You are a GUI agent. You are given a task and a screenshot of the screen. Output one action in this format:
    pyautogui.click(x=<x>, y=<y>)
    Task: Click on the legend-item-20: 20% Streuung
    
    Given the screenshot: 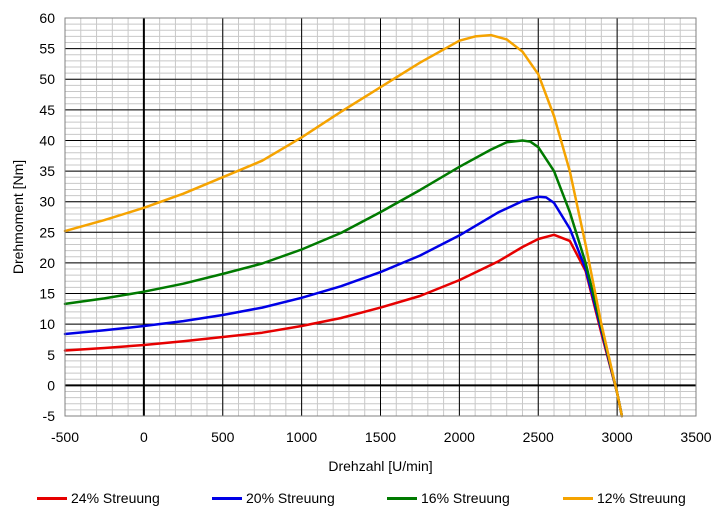 What is the action you would take?
    pyautogui.click(x=273, y=498)
    